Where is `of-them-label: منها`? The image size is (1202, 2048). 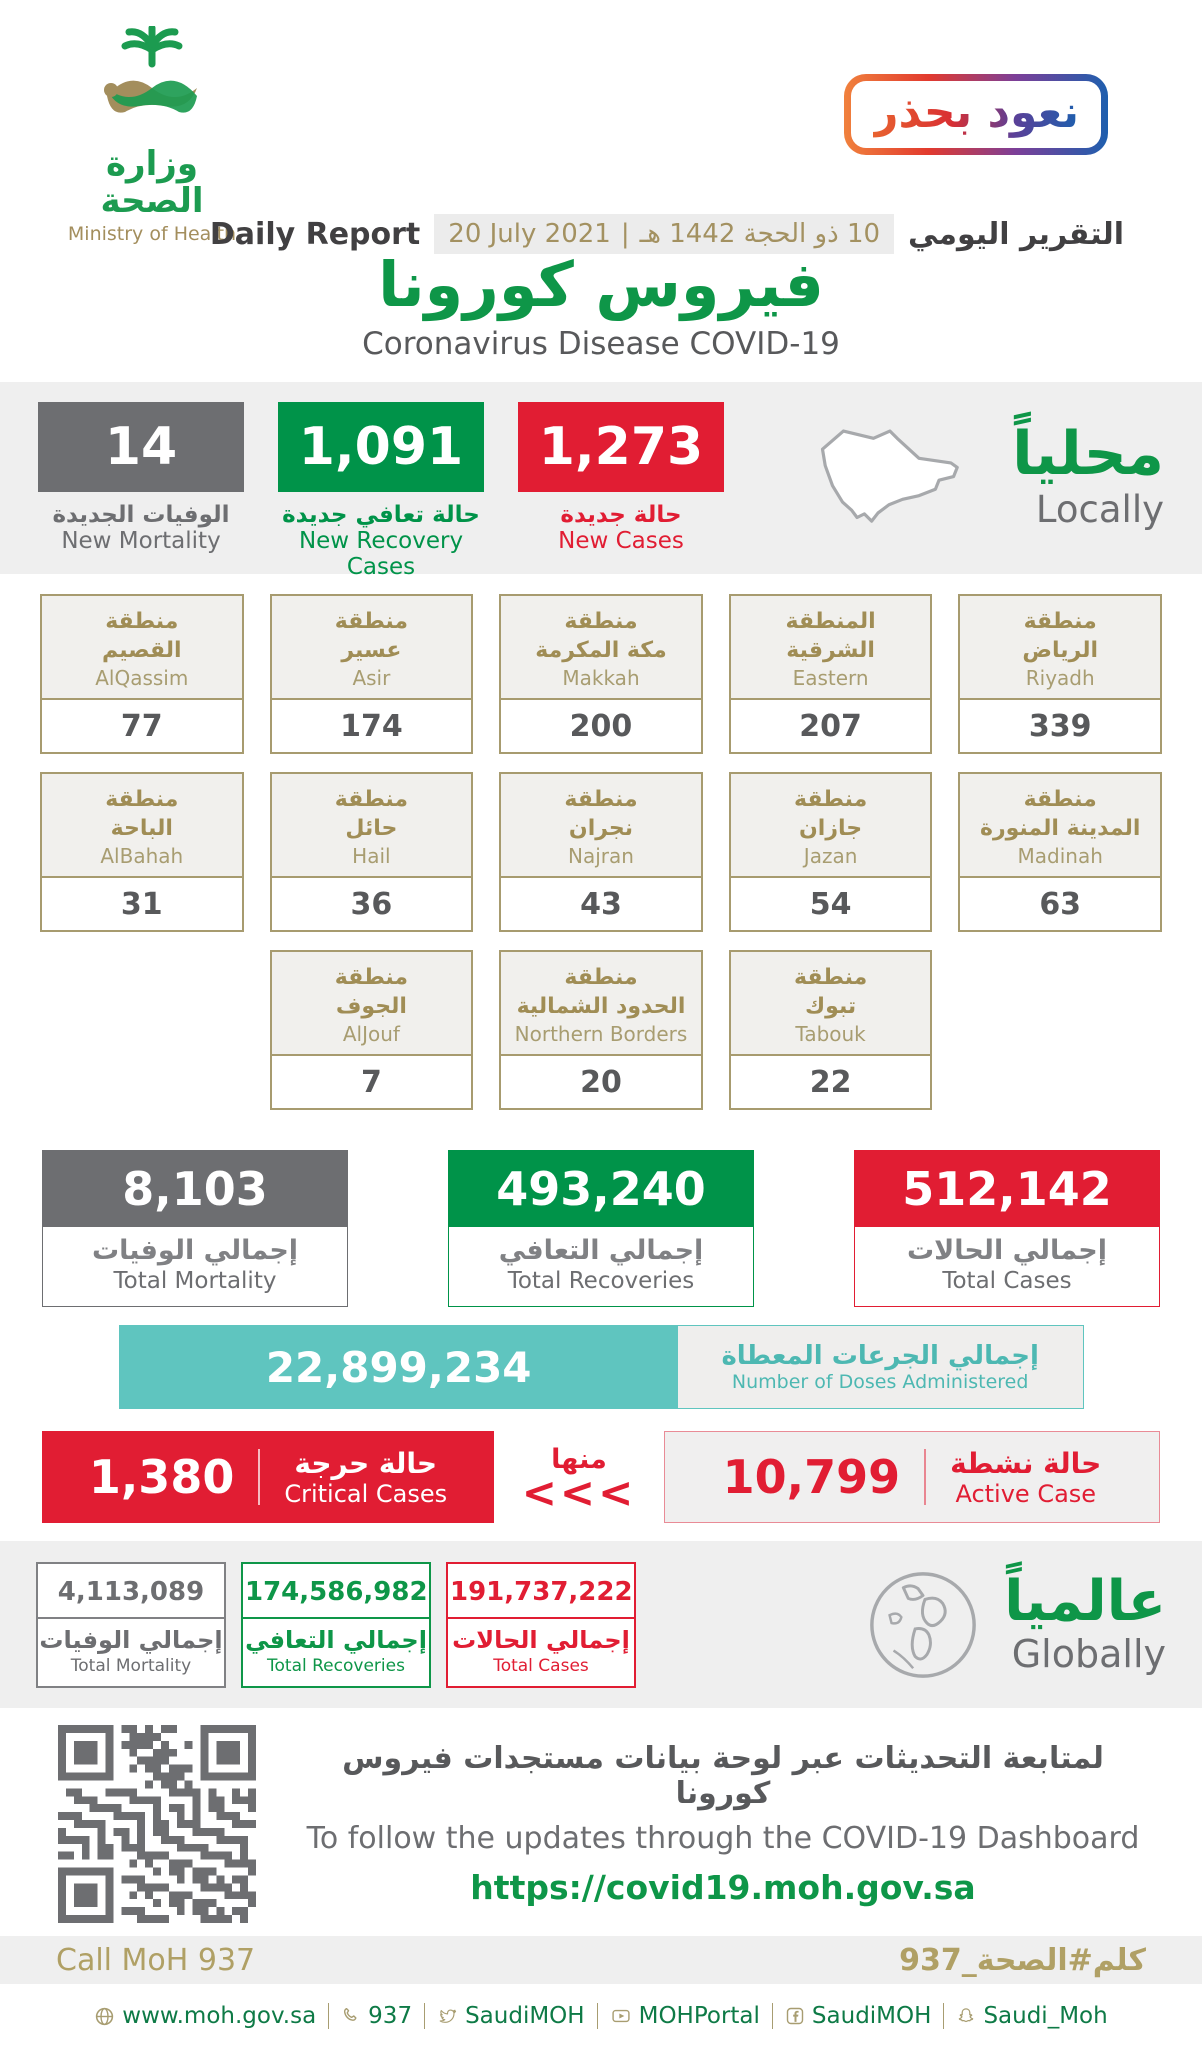 of-them-label: منها is located at coordinates (579, 1459).